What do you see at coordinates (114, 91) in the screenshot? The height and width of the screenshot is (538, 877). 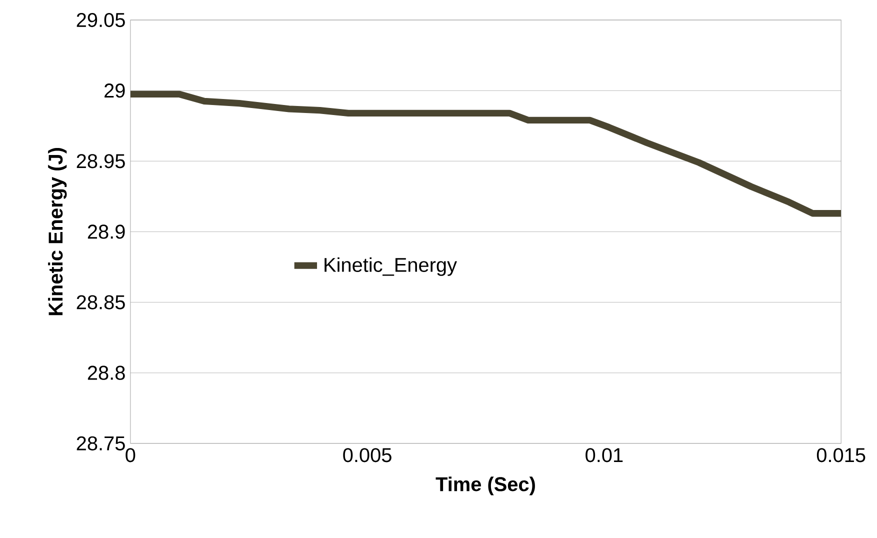 I see `y-tick-label: 29` at bounding box center [114, 91].